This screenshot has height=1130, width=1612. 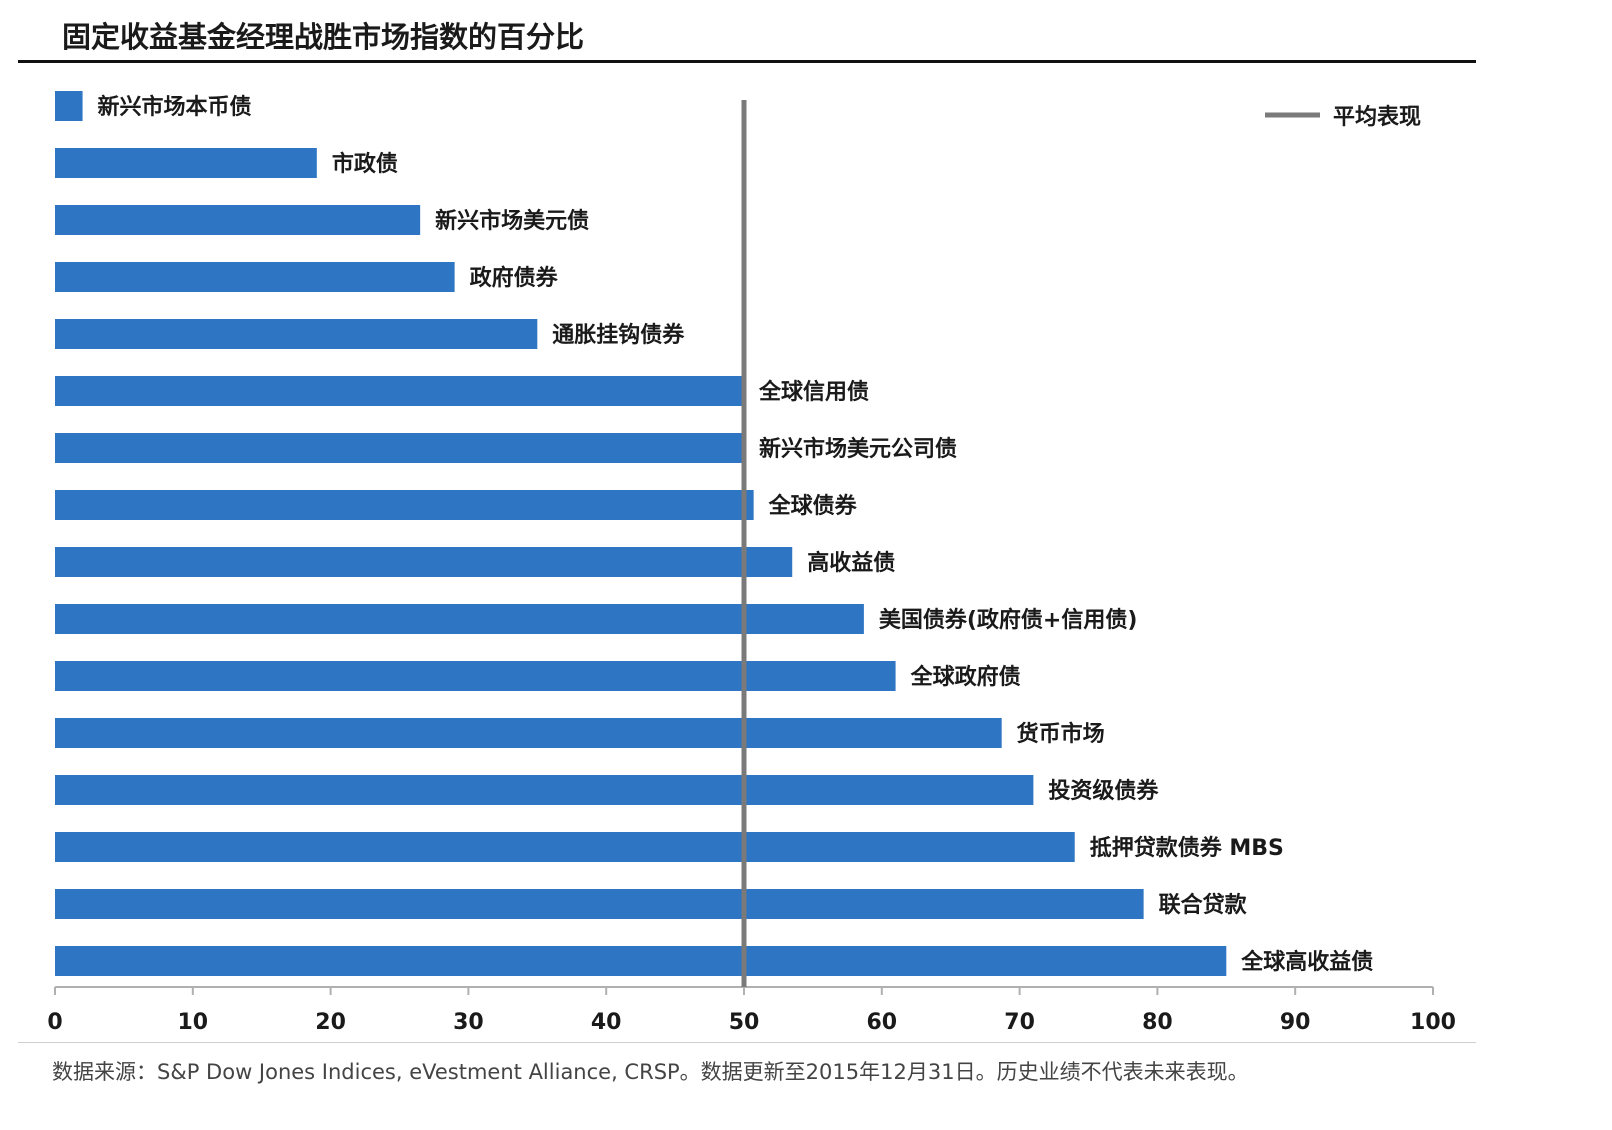 What do you see at coordinates (514, 278) in the screenshot?
I see `bar-label: 政府债券` at bounding box center [514, 278].